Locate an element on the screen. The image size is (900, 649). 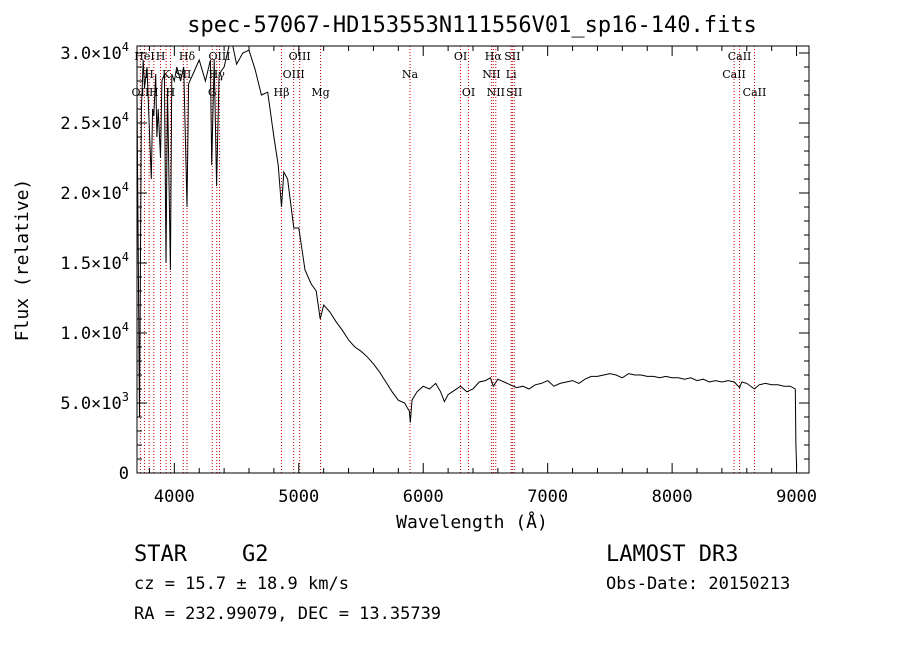
y-tick-label: 2.5×10⁴ is located at coordinates (94, 122).